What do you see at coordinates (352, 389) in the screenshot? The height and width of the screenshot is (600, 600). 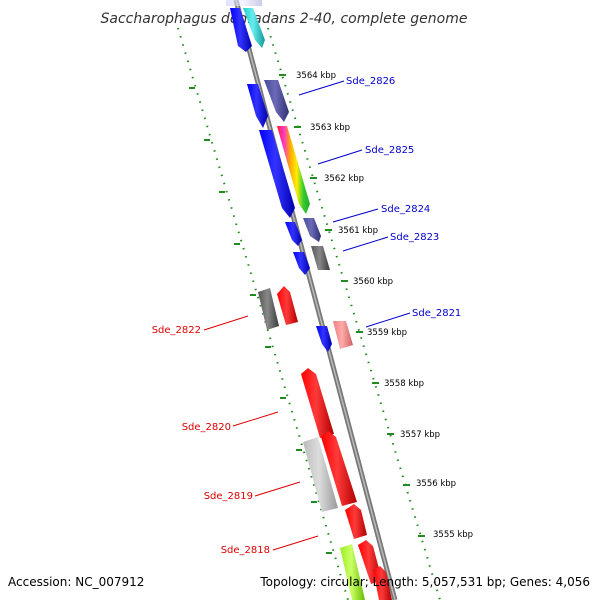 I see `ruler-tick: 3558 kbp` at bounding box center [352, 389].